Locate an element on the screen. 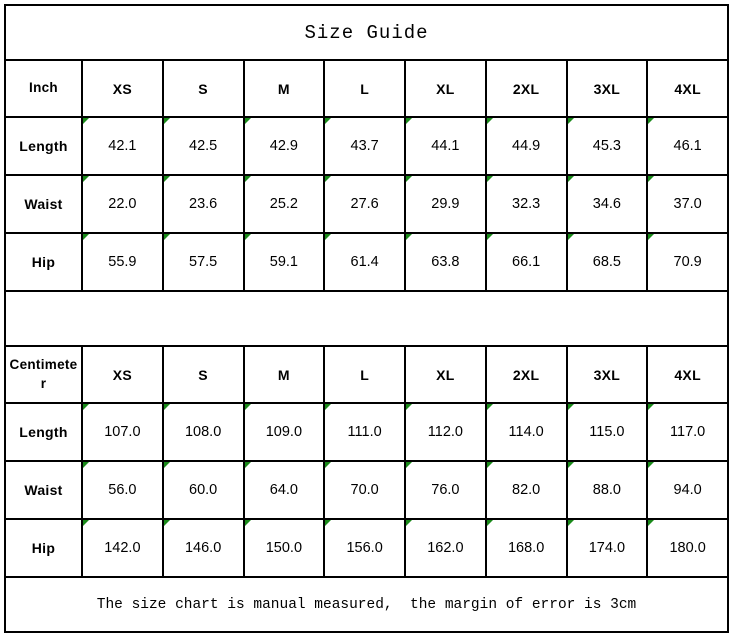 This screenshot has width=731, height=633. size-header-cm-xs: XS is located at coordinates (122, 374).